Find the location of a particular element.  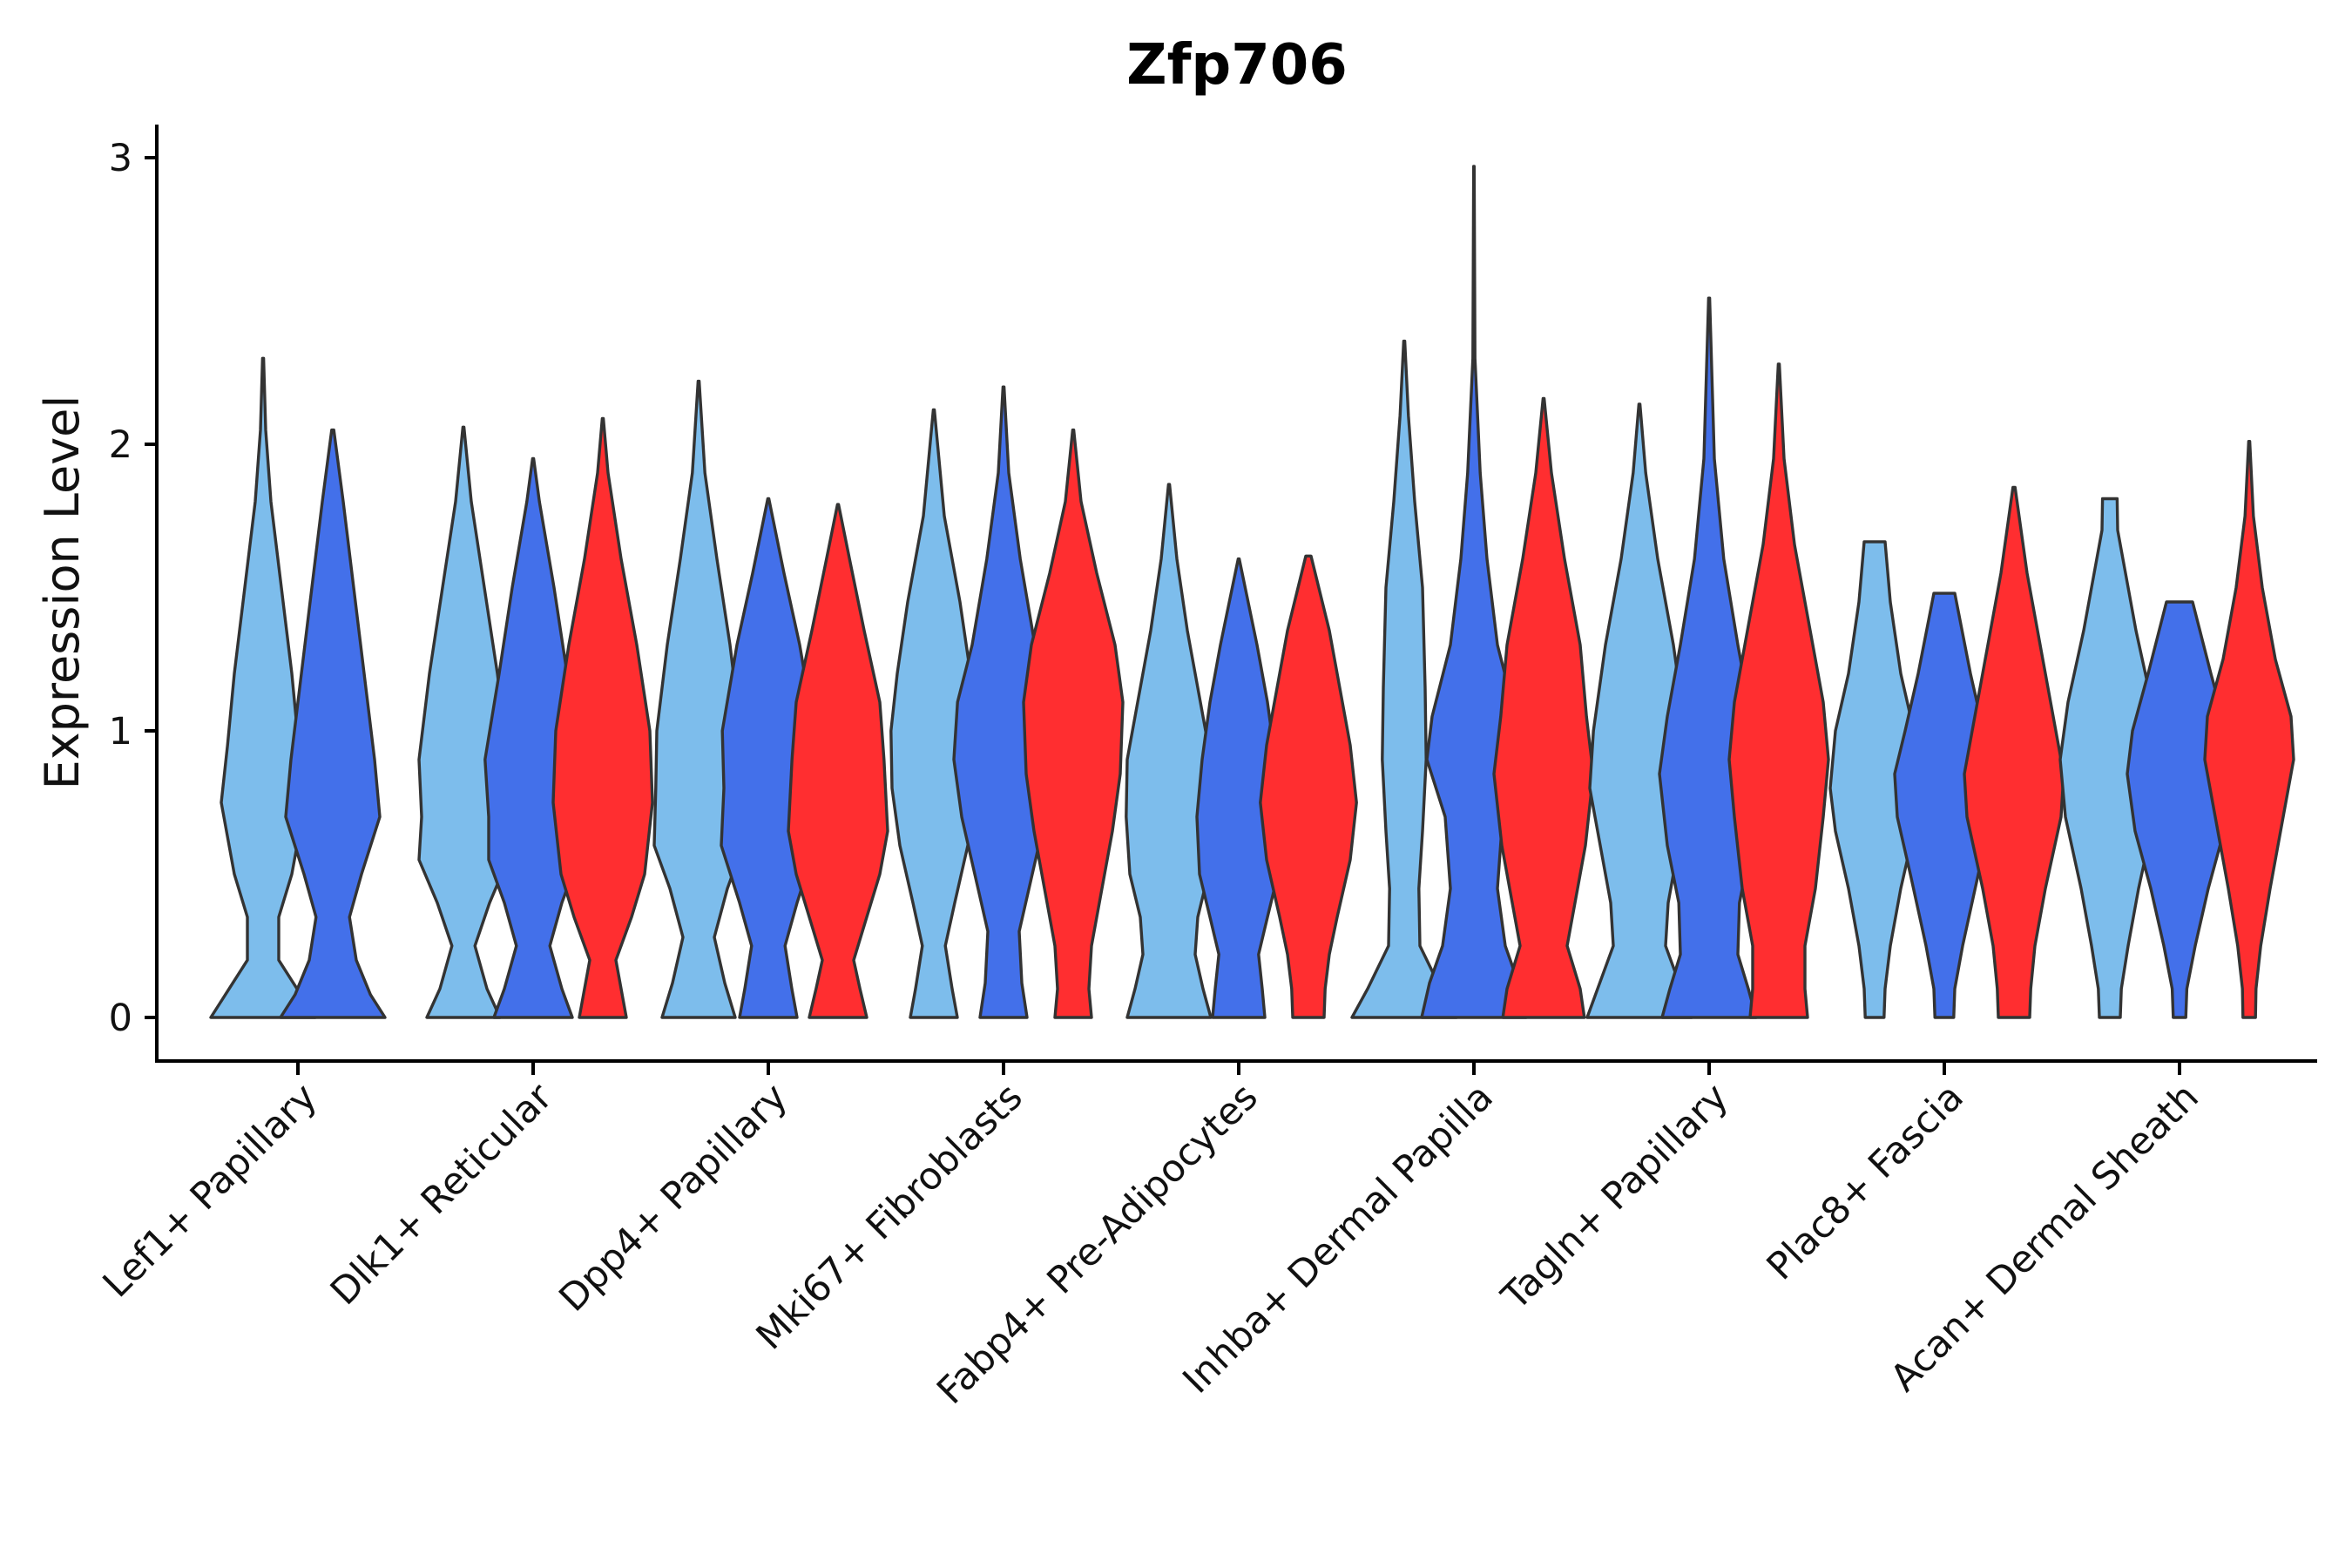

y-axis-title: Expression Level is located at coordinates (62, 592).